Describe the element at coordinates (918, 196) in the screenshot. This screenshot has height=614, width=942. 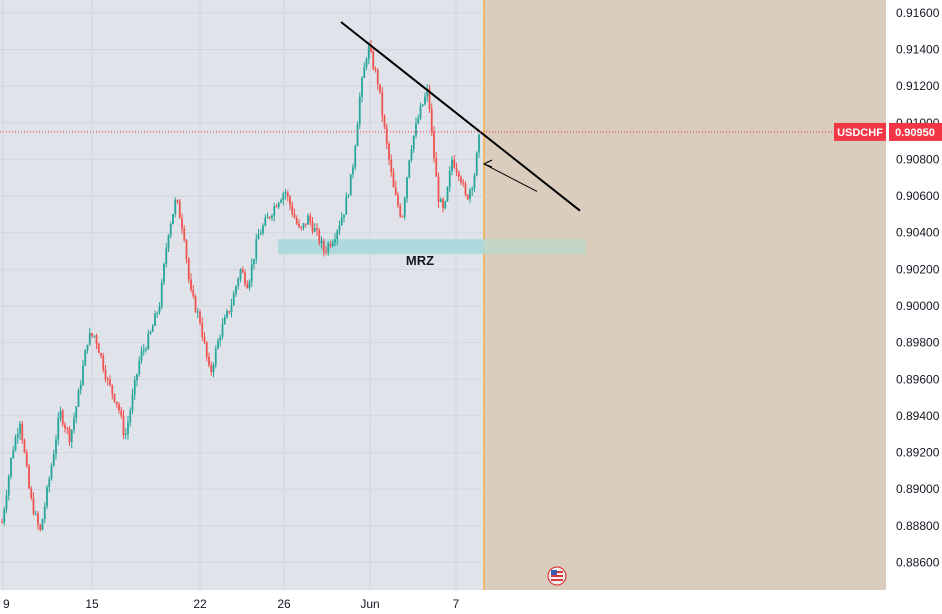
I see `y-tick-label: 0.90600` at that location.